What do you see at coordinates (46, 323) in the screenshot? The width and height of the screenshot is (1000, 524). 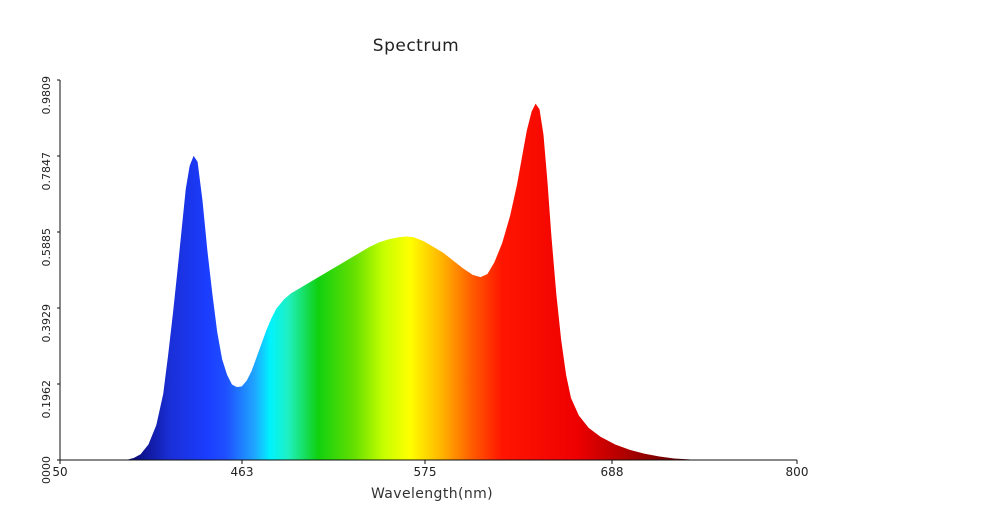 I see `y-tick-label: 0.3929` at bounding box center [46, 323].